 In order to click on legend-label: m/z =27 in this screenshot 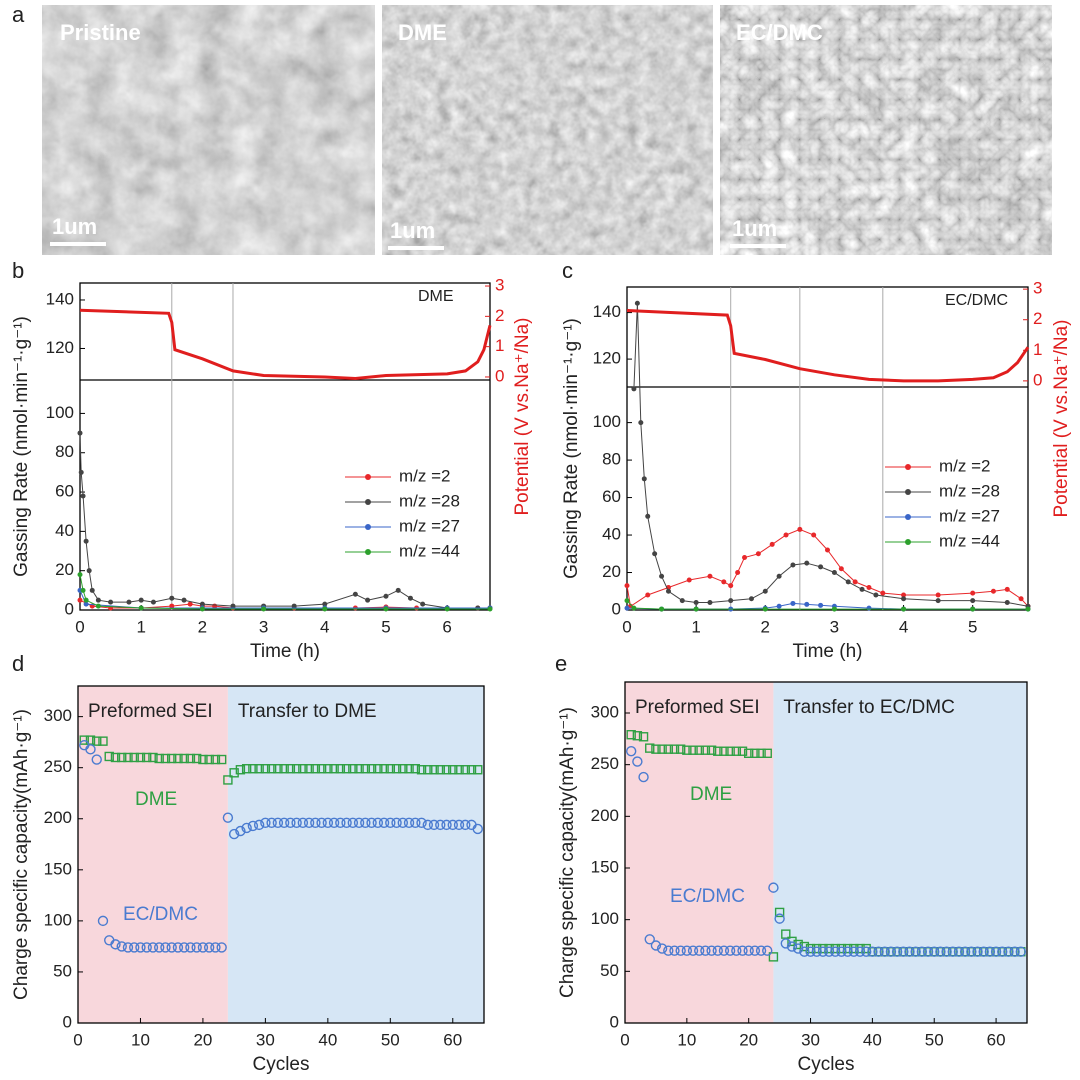, I will do `click(429, 525)`.